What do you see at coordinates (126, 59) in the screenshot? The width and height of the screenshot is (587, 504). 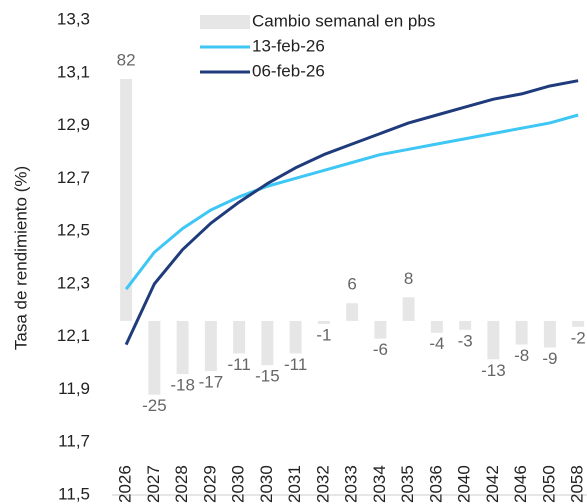 I see `value-label: 82` at bounding box center [126, 59].